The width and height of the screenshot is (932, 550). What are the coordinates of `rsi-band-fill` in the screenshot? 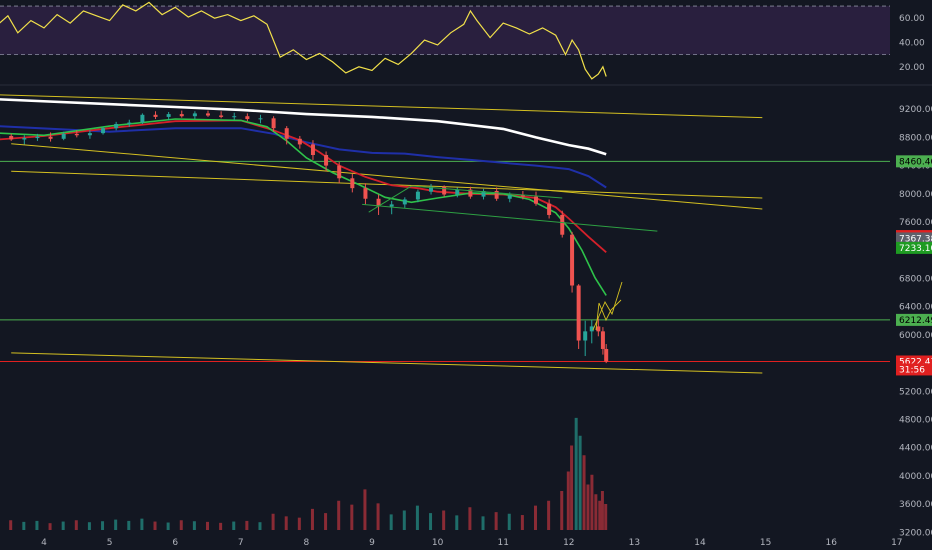 It's located at (445, 30).